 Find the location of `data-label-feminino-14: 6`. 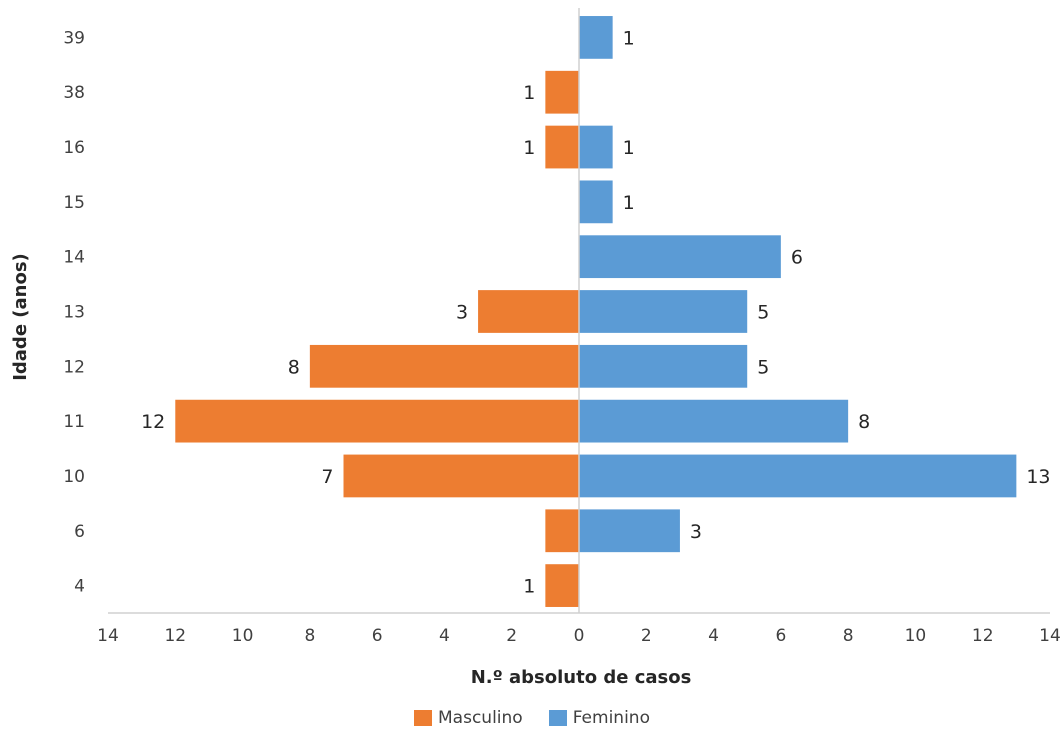

data-label-feminino-14: 6 is located at coordinates (797, 258).